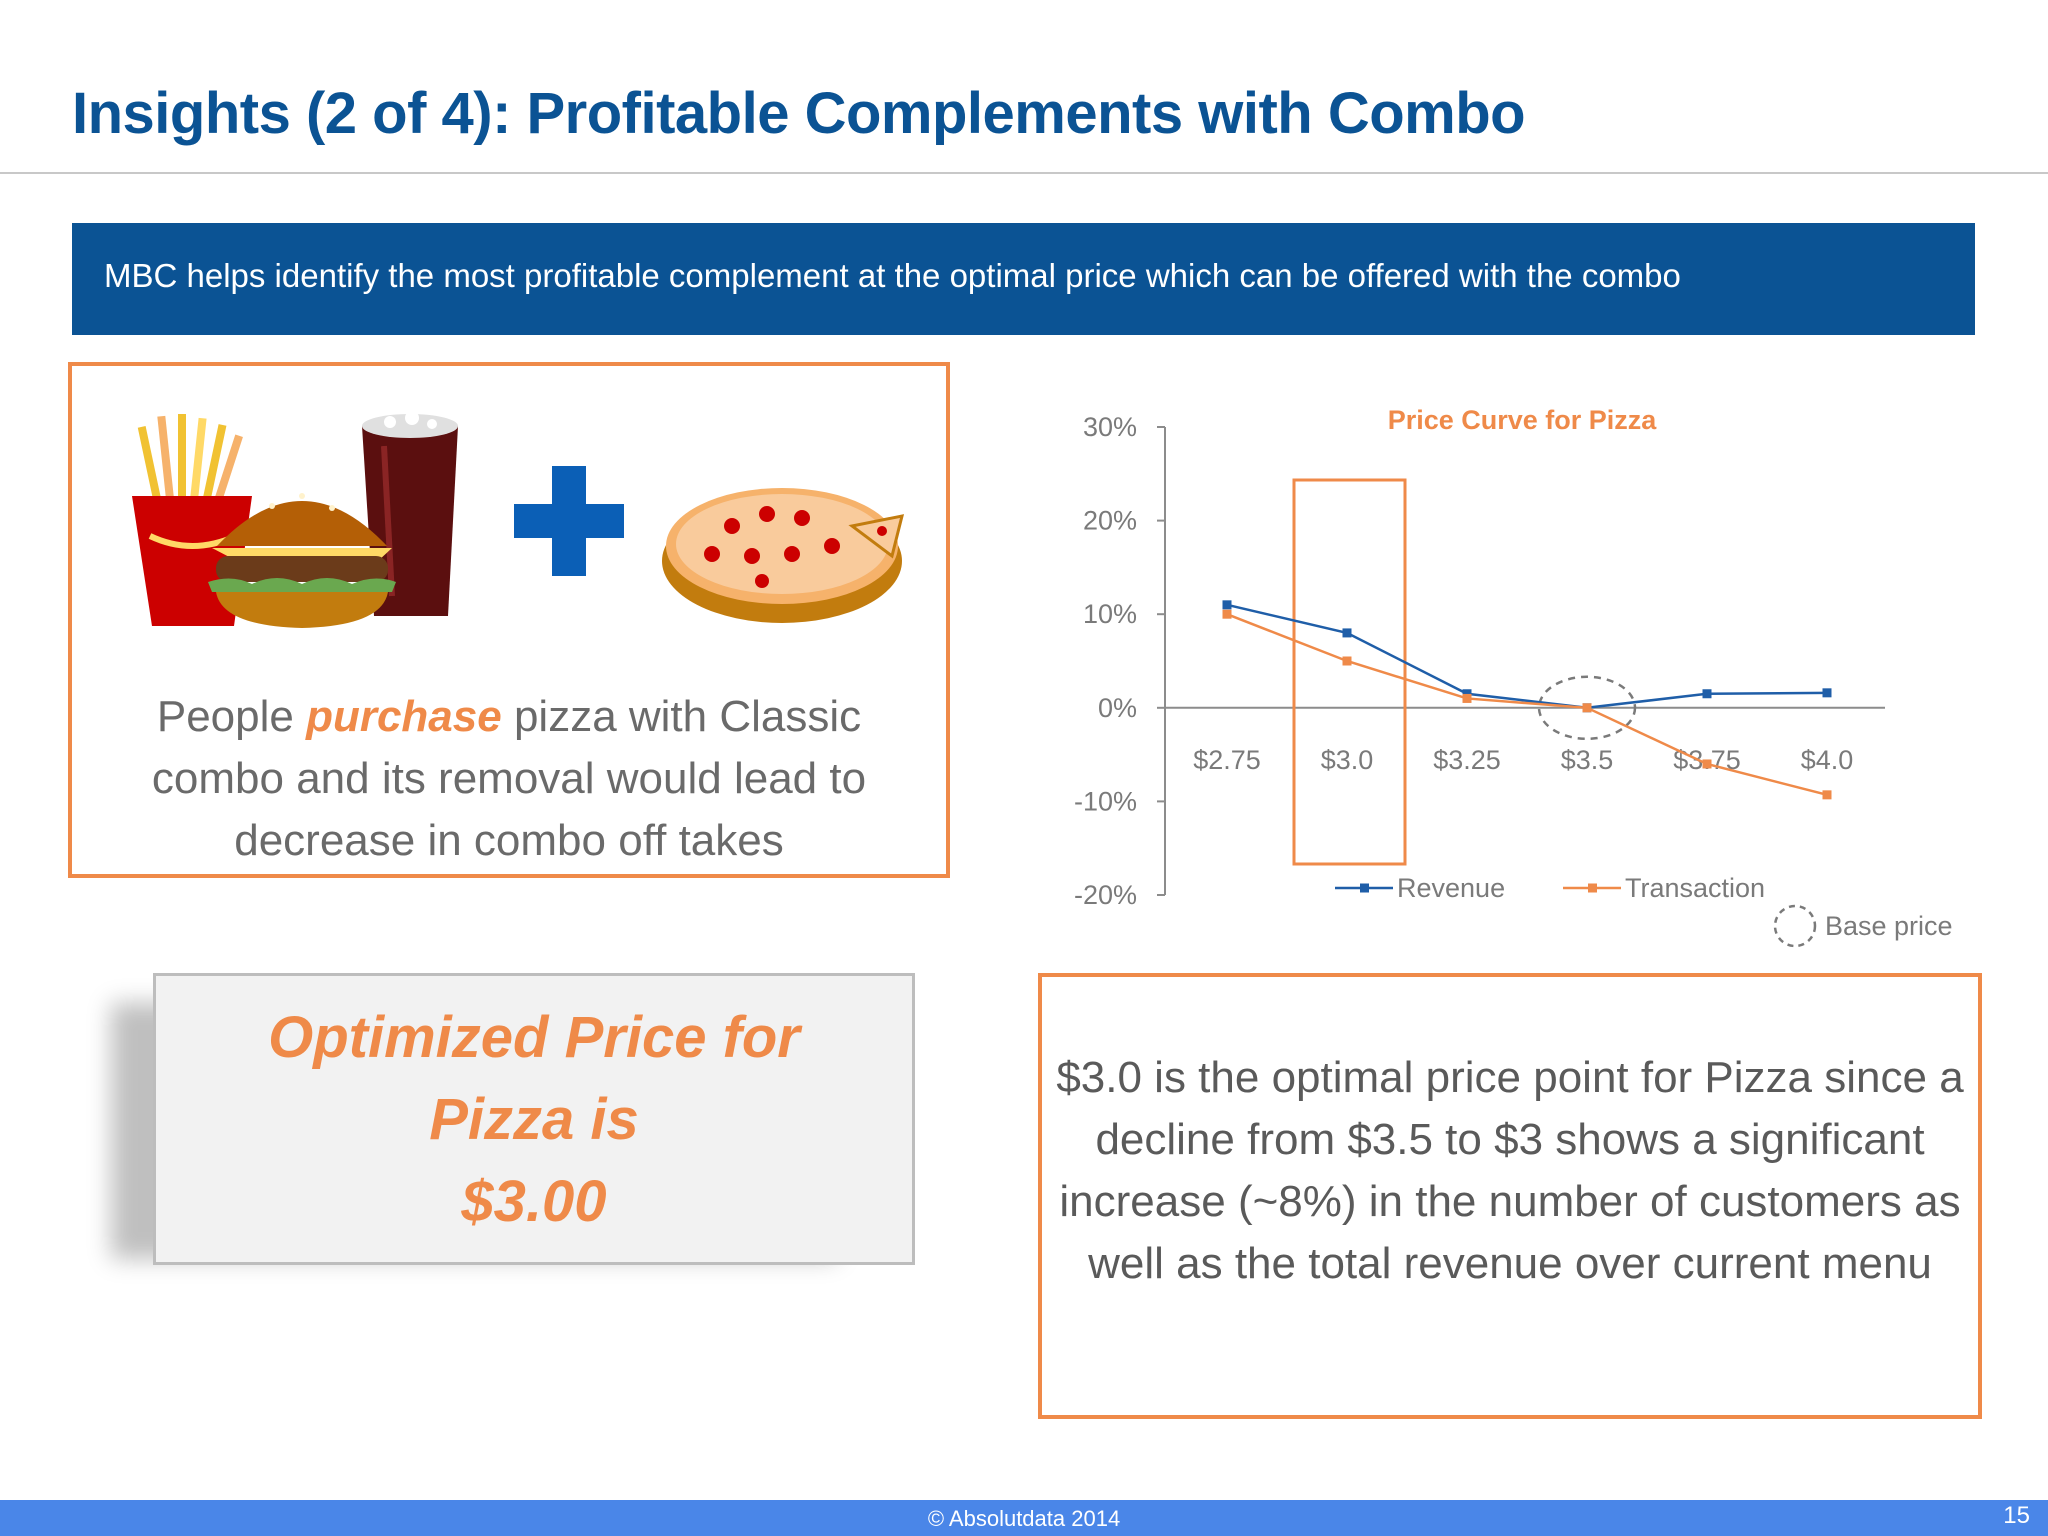  Describe the element at coordinates (1110, 614) in the screenshot. I see `y-tick-label: 10%` at that location.